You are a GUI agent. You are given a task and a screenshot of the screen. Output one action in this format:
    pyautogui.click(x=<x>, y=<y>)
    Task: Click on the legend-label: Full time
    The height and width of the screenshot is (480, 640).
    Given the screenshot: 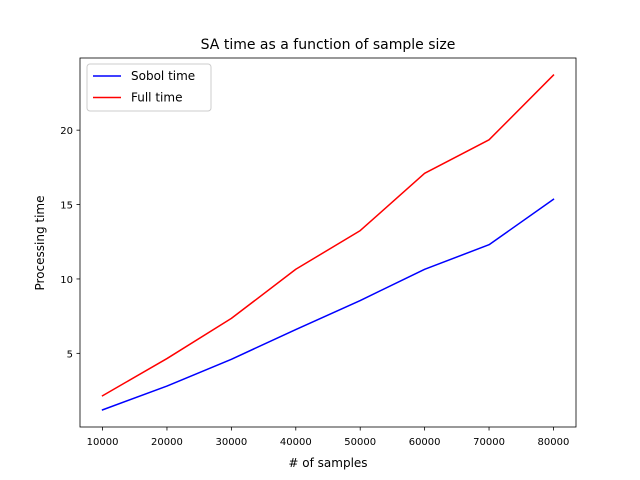 What is the action you would take?
    pyautogui.click(x=156, y=98)
    